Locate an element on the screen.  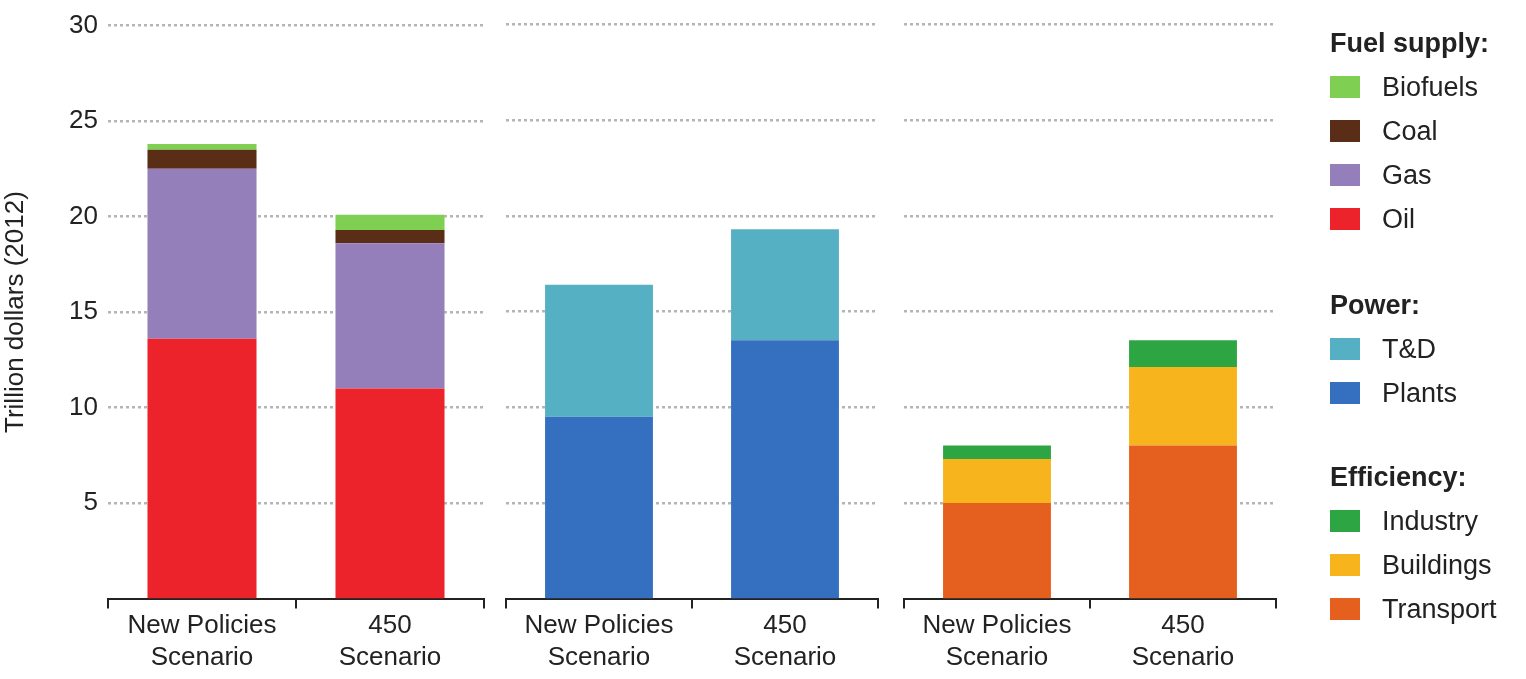
legend-label: Gas is located at coordinates (1407, 175).